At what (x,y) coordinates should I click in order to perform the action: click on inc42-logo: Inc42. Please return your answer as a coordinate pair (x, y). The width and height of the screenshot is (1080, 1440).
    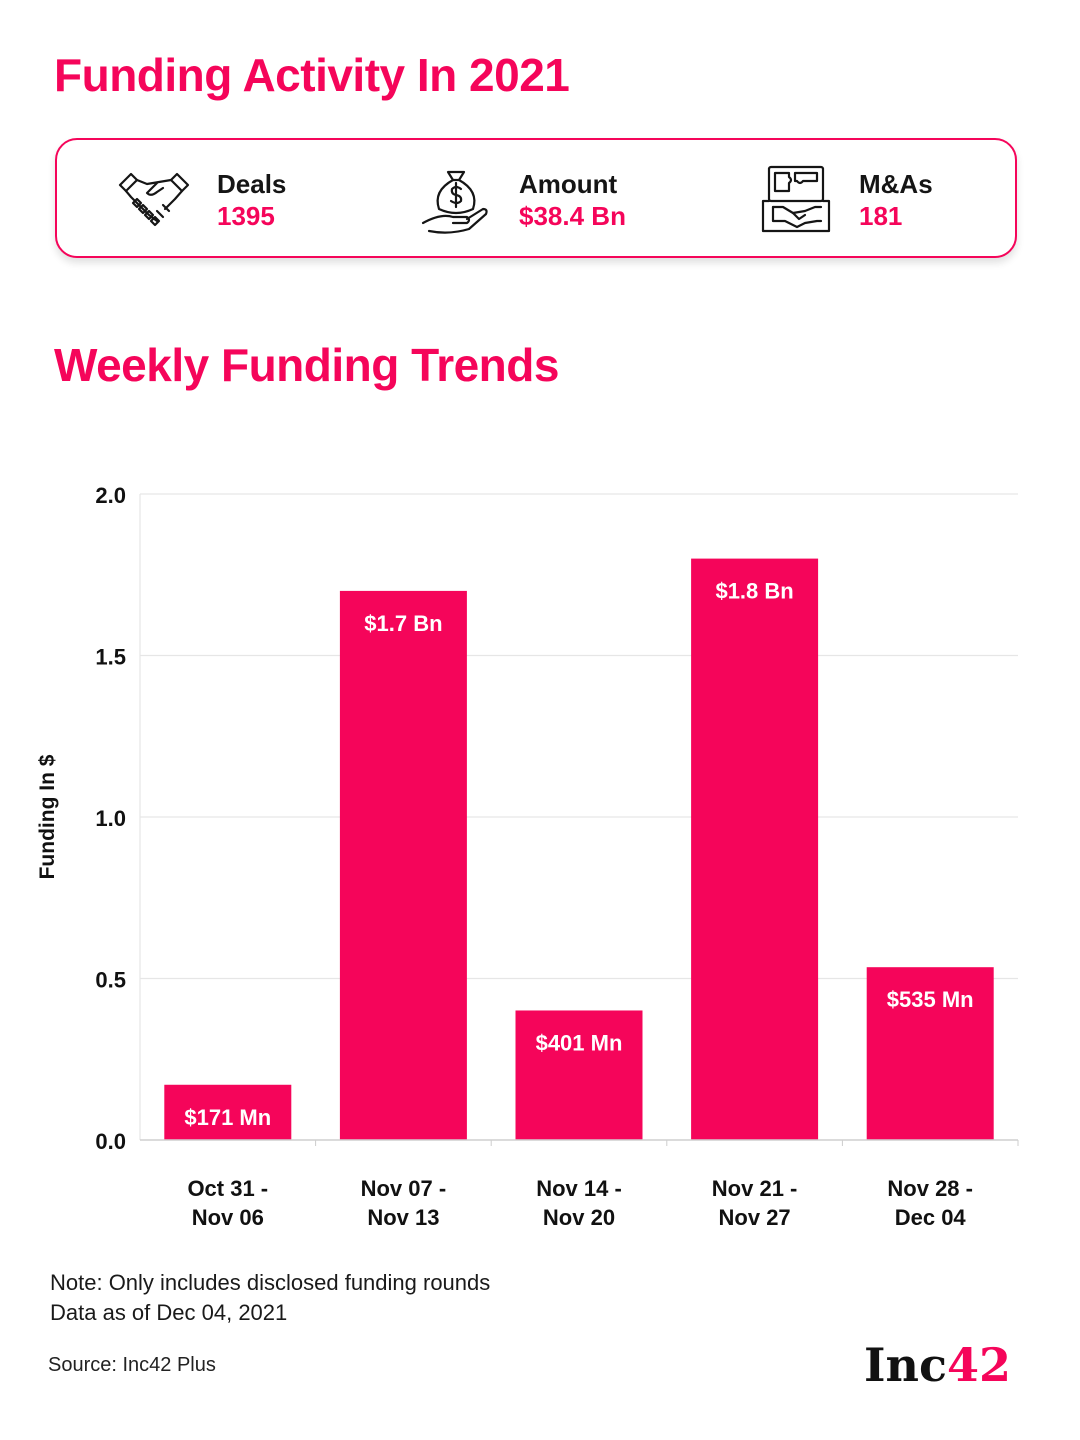
    Looking at the image, I should click on (937, 1365).